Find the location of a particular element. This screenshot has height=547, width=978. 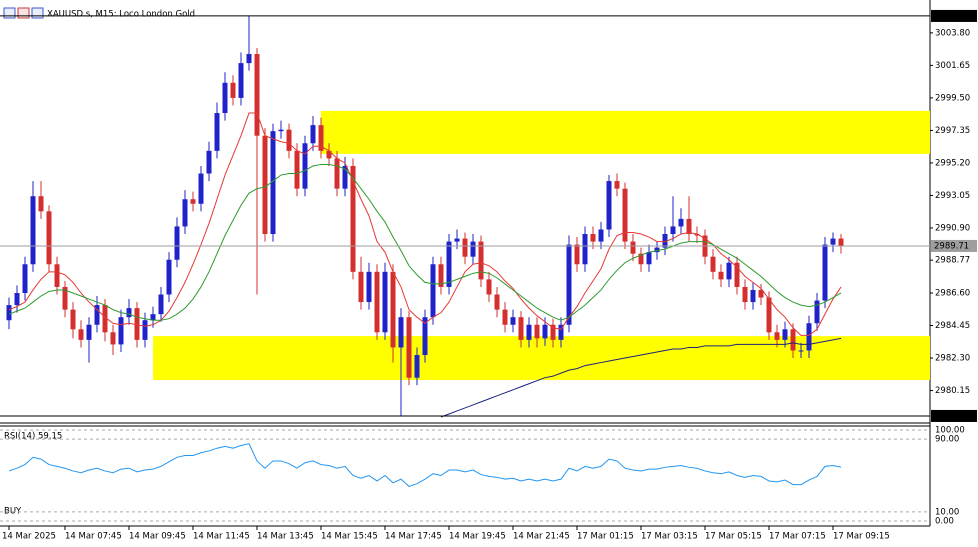

chart-title: XAUUSD.s, M15: Loco London Gold is located at coordinates (121, 15).